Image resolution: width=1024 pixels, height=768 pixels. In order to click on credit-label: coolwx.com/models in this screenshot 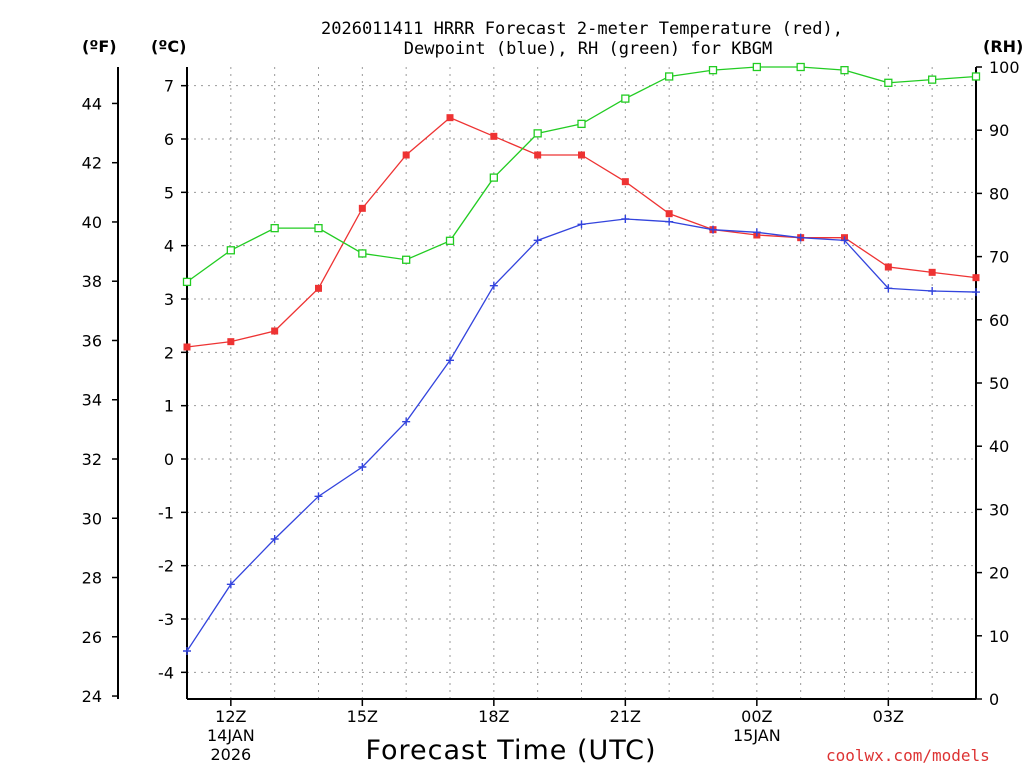, I will do `click(908, 755)`.